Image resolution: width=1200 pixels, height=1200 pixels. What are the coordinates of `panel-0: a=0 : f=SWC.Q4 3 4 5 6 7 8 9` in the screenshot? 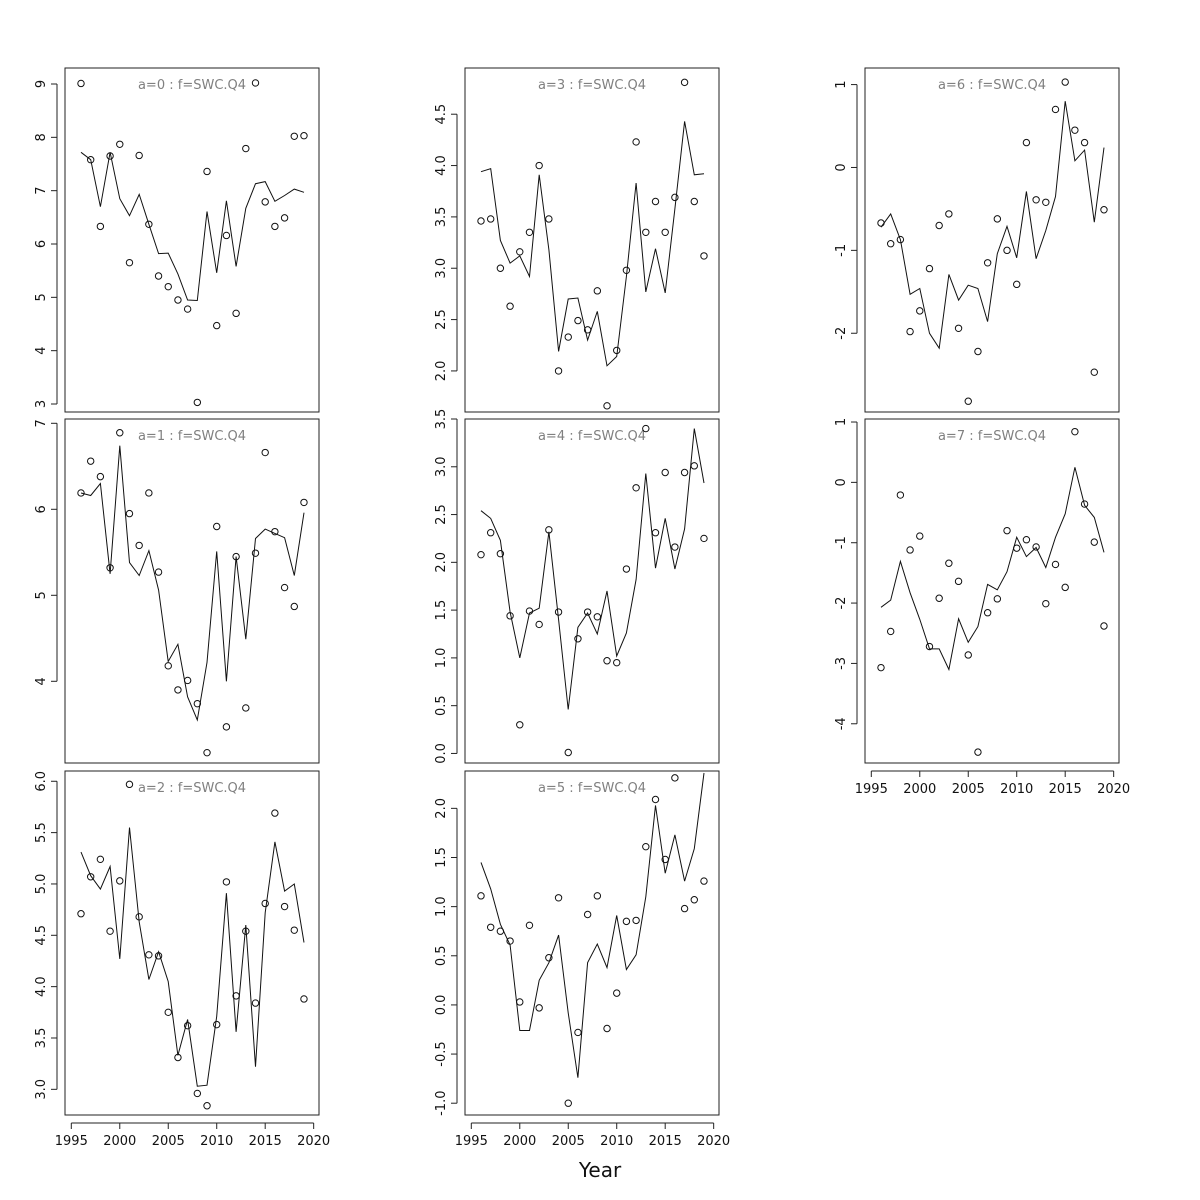 It's located at (177, 240).